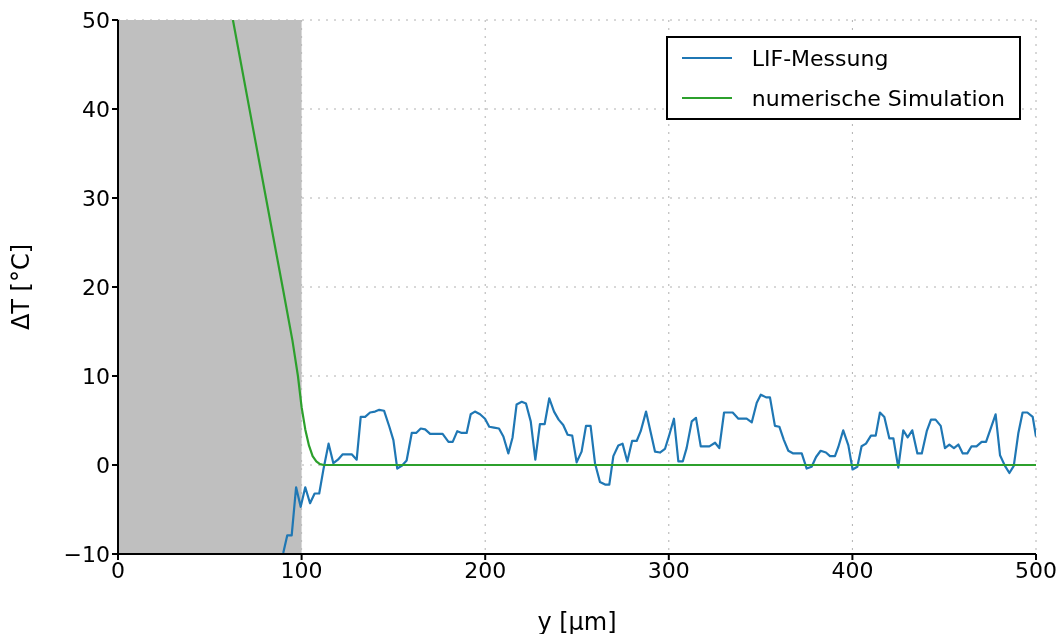 Image resolution: width=1061 pixels, height=634 pixels. I want to click on x-tick-label: 100, so click(301, 570).